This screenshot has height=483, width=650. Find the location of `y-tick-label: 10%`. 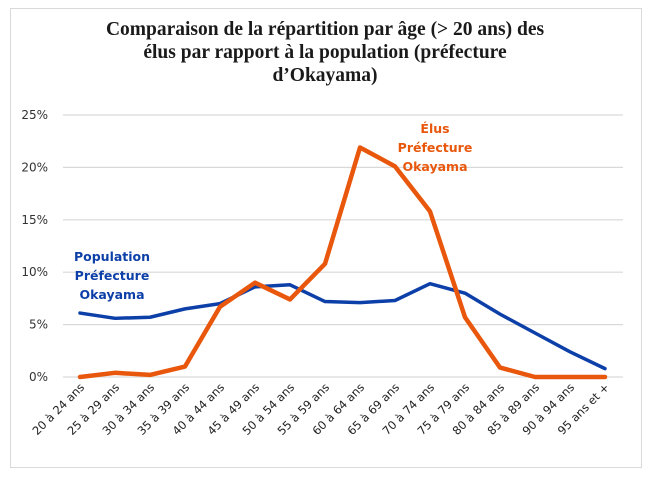

y-tick-label: 10% is located at coordinates (34, 272).